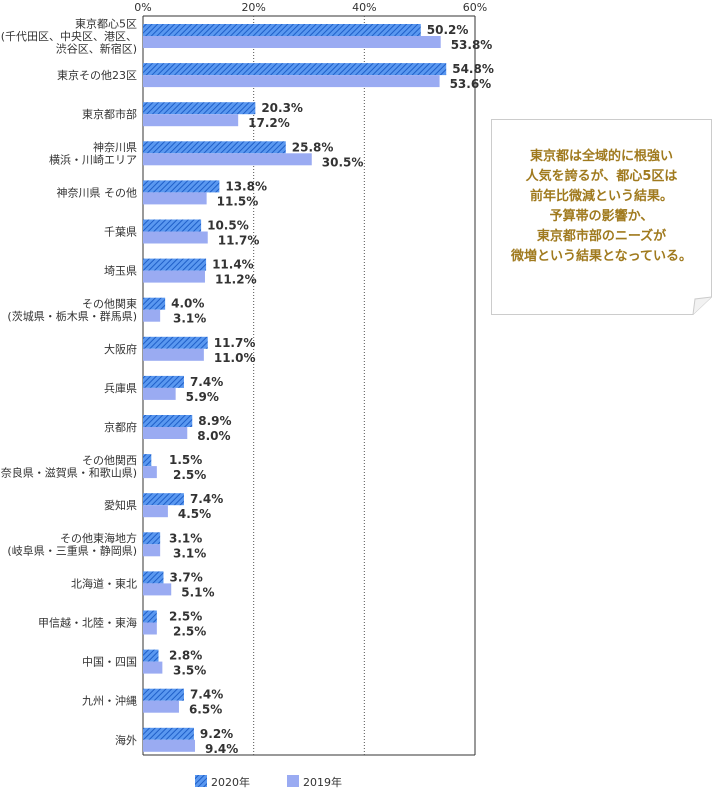 The image size is (724, 800). What do you see at coordinates (126, 740) in the screenshot?
I see `category-label: 海外` at bounding box center [126, 740].